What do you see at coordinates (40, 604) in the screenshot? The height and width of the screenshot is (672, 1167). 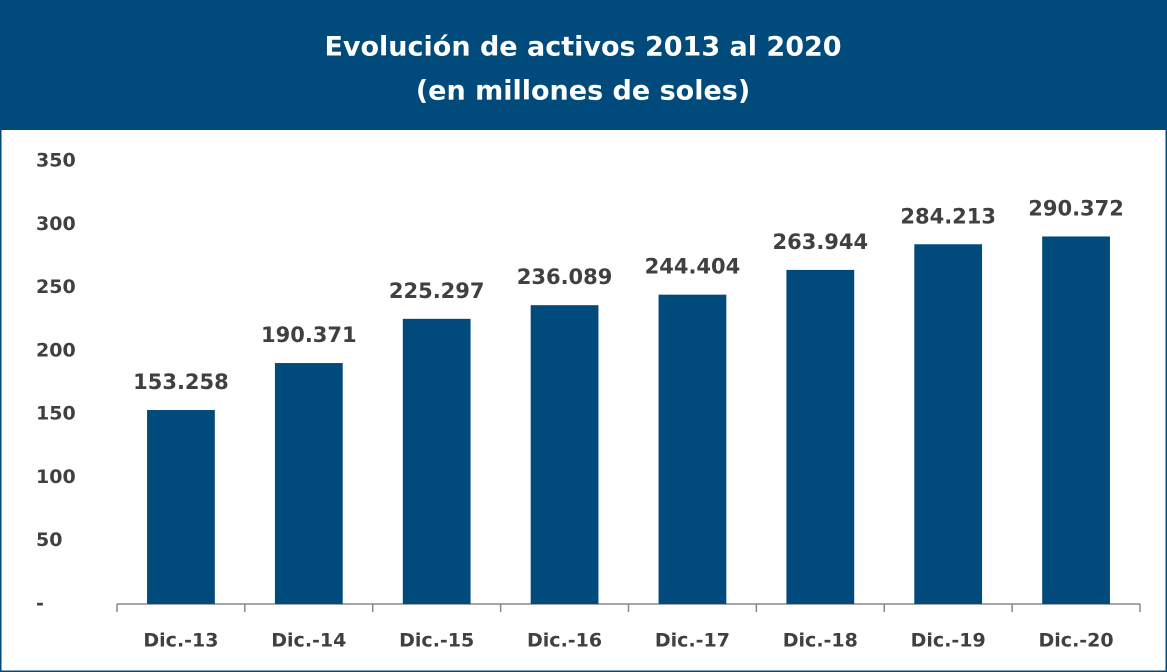 I see `y-tick-label: -` at bounding box center [40, 604].